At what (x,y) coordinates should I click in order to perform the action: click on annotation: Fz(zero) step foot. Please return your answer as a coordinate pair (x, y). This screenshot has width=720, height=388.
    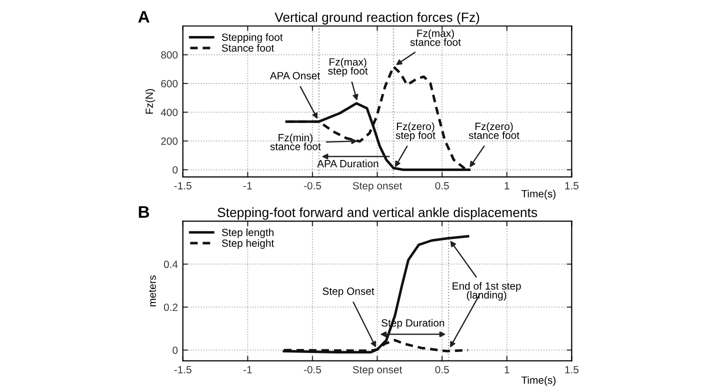
    Looking at the image, I should click on (416, 132).